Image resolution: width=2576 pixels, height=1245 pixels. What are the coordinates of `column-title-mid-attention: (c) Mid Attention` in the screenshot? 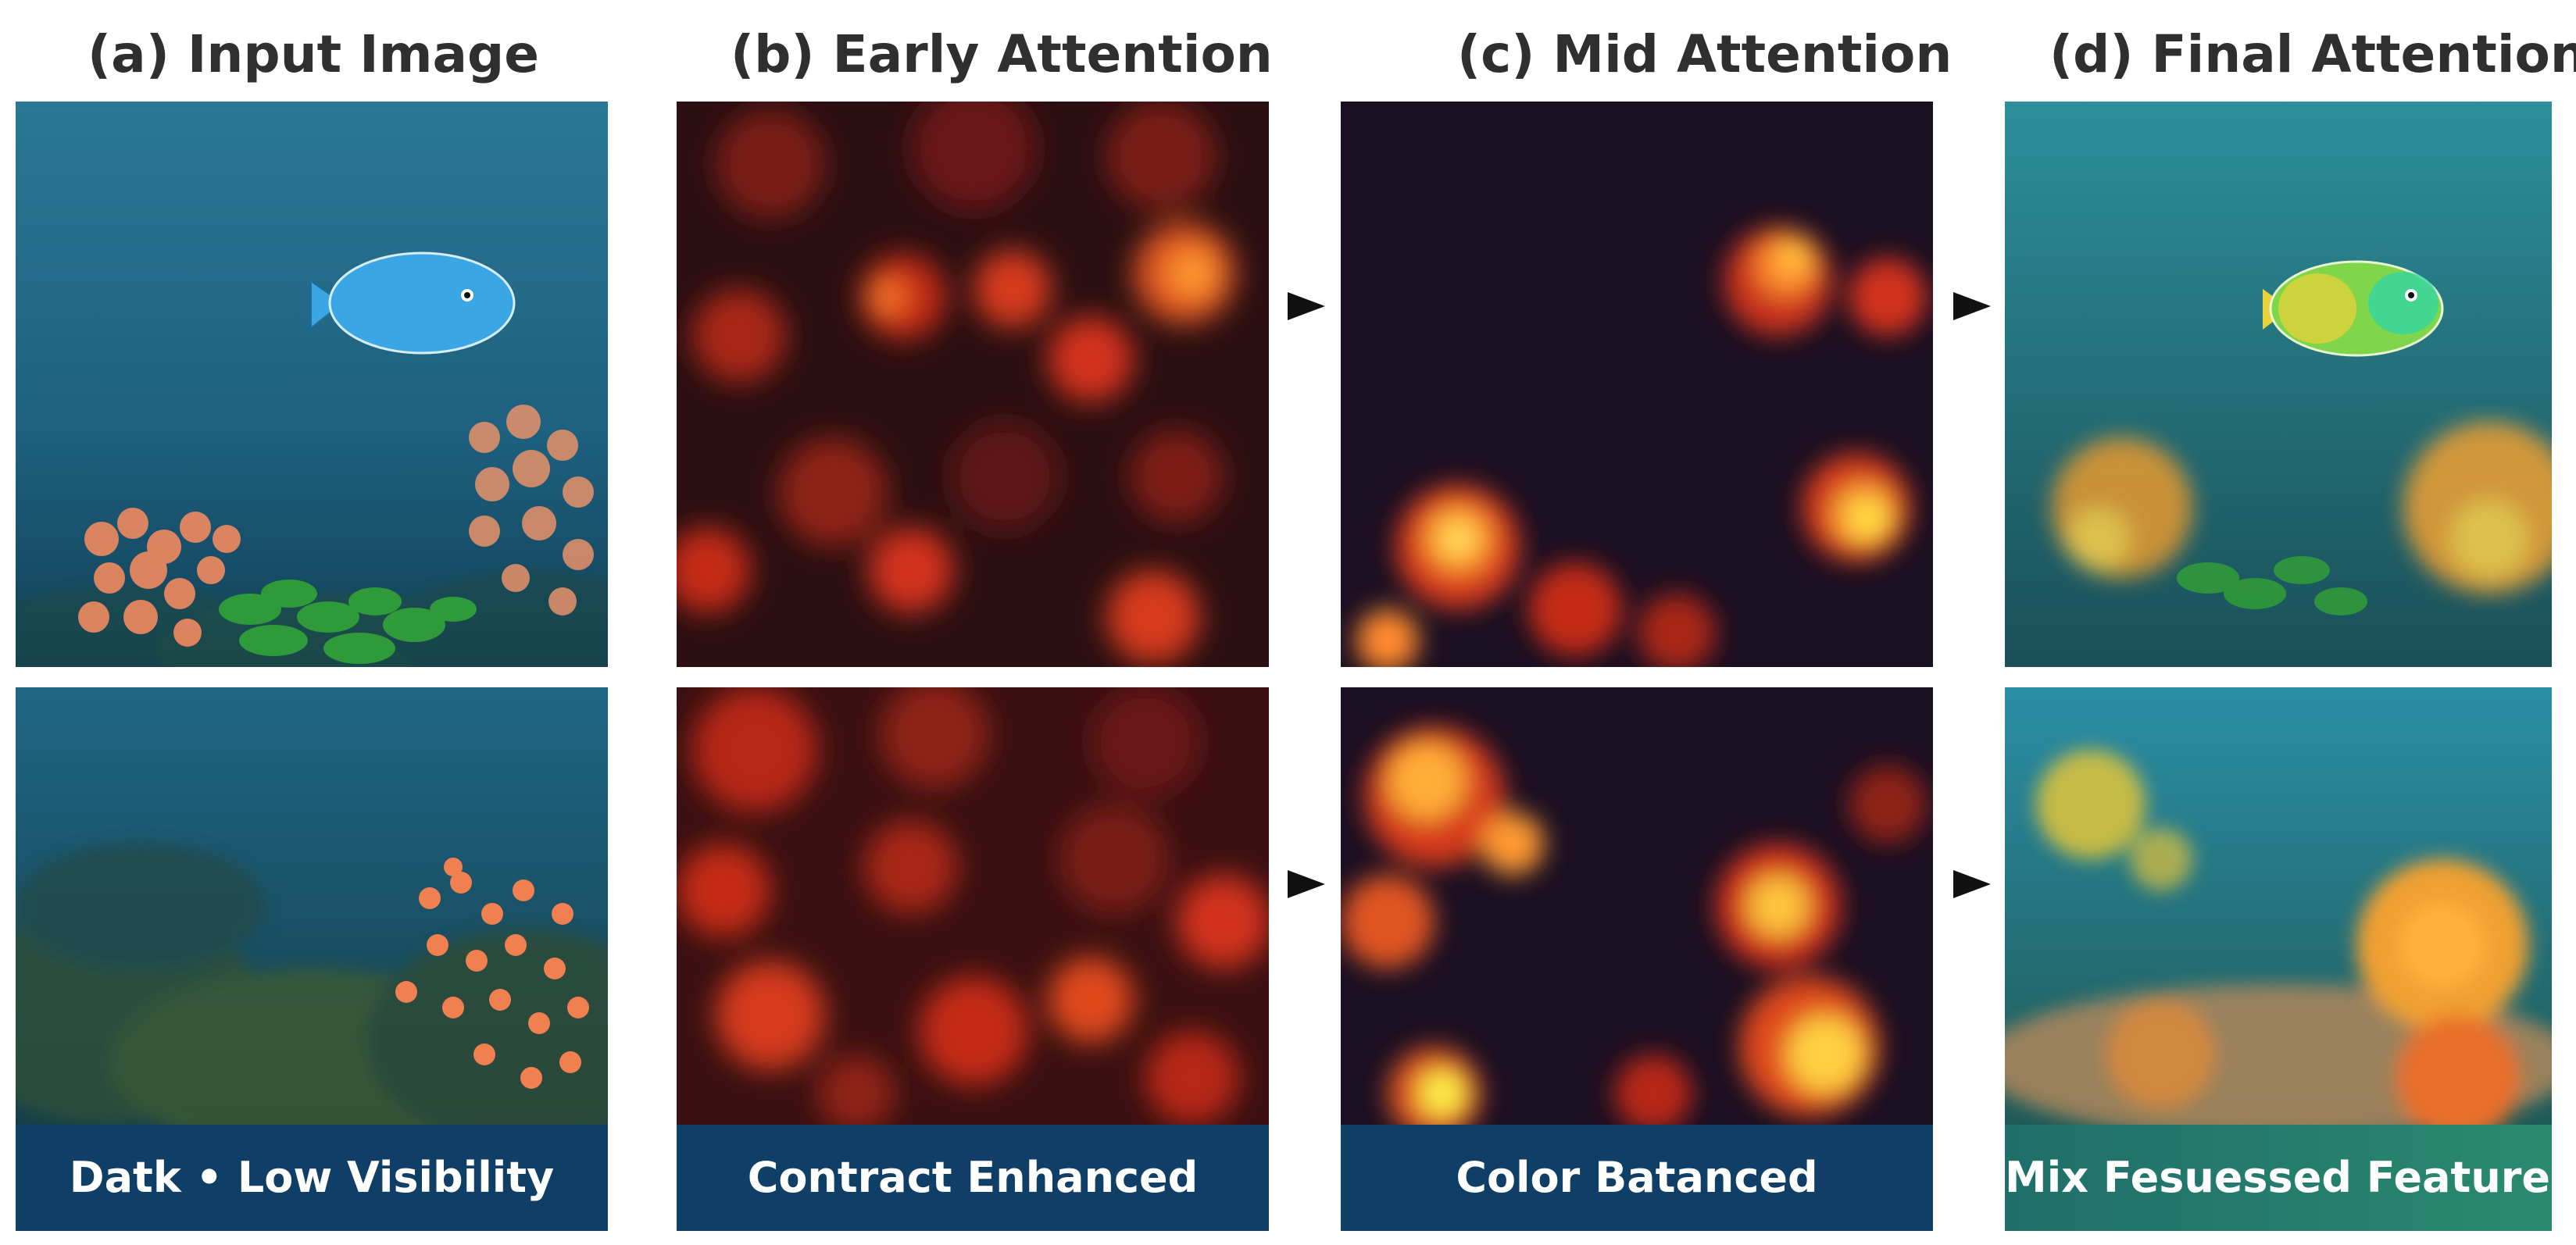 It's located at (1705, 54).